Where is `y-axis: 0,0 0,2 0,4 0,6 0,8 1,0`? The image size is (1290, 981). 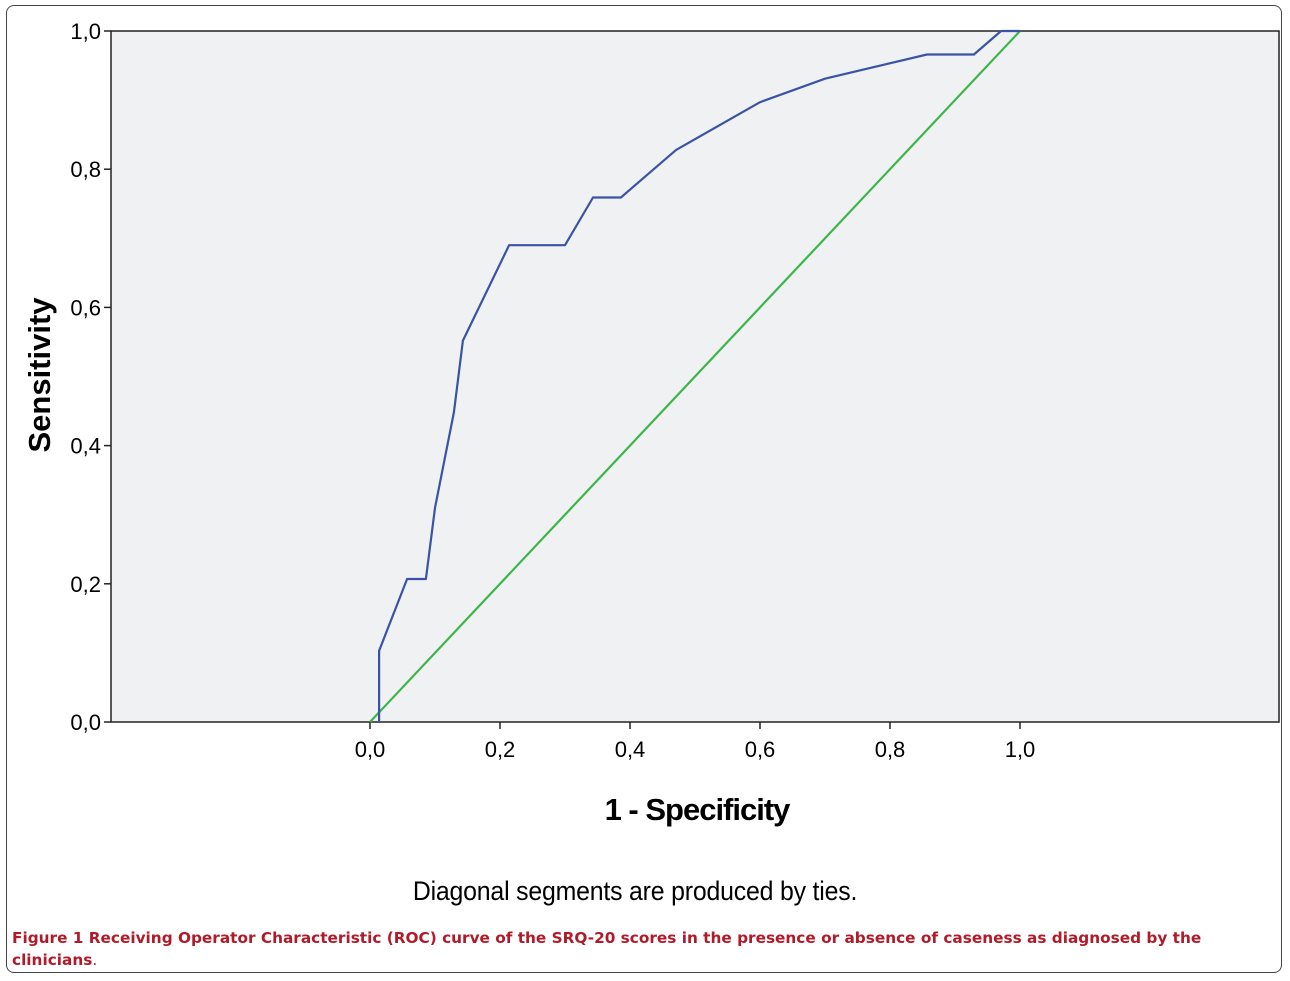 y-axis: 0,0 0,2 0,4 0,6 0,8 1,0 is located at coordinates (90, 377).